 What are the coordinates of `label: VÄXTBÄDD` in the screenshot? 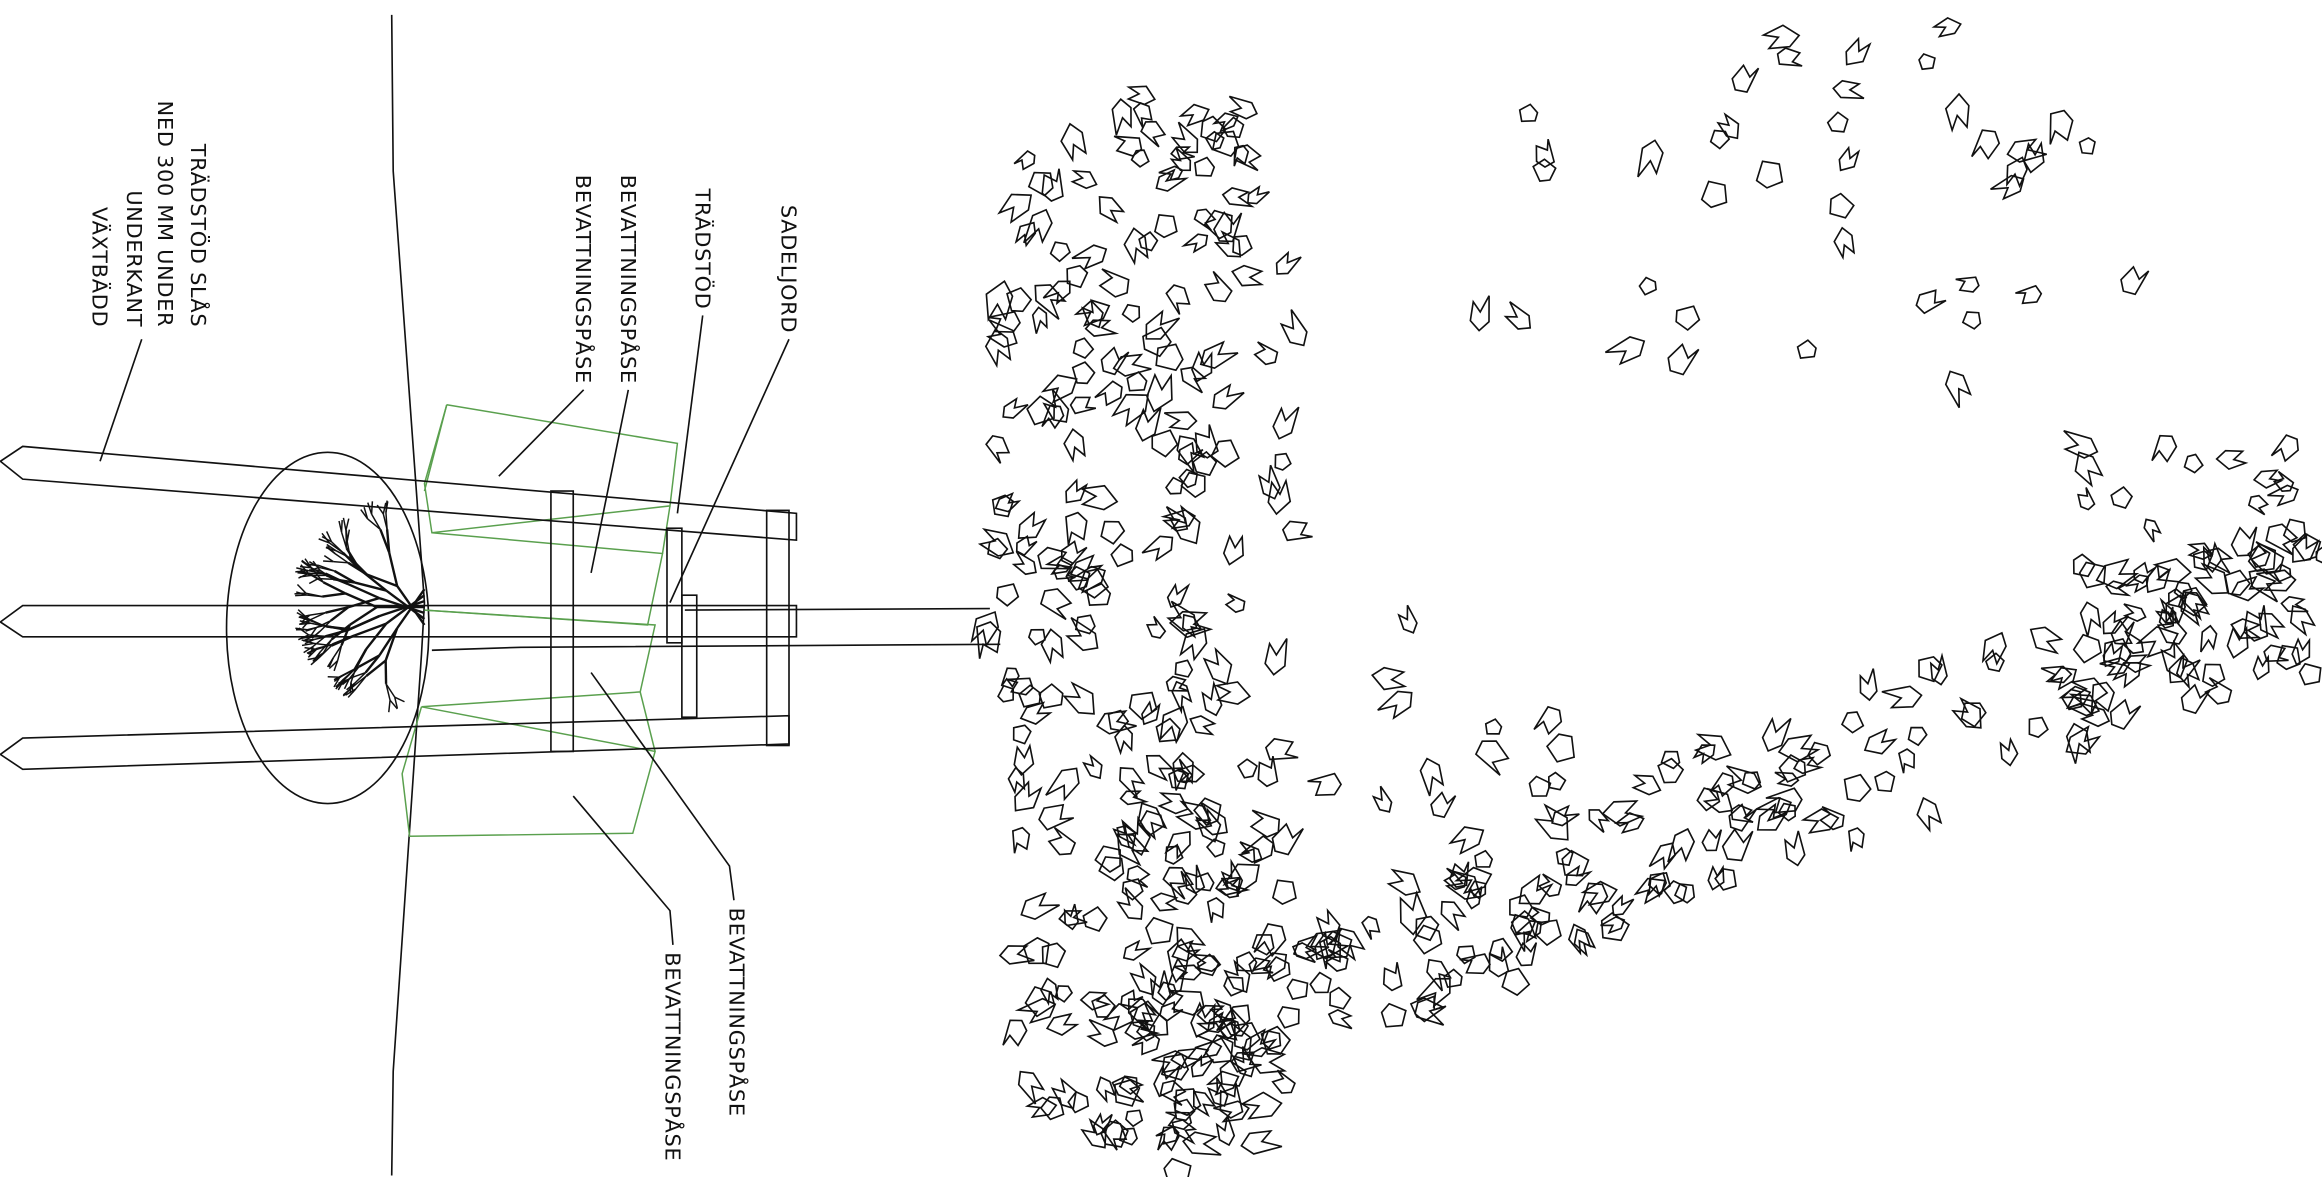 It's located at (100, 267).